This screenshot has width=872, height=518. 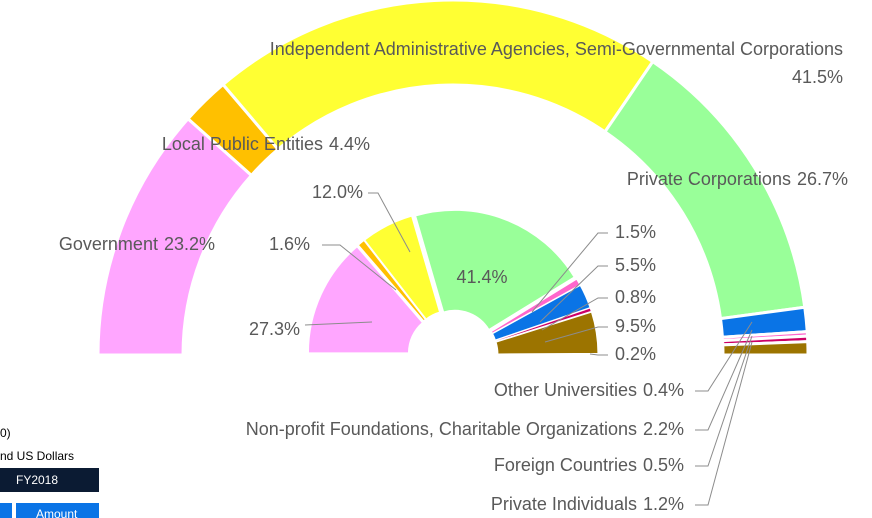 I want to click on table-fragment: 0) nd US Dollars FY2018 Amount, so click(x=49, y=472).